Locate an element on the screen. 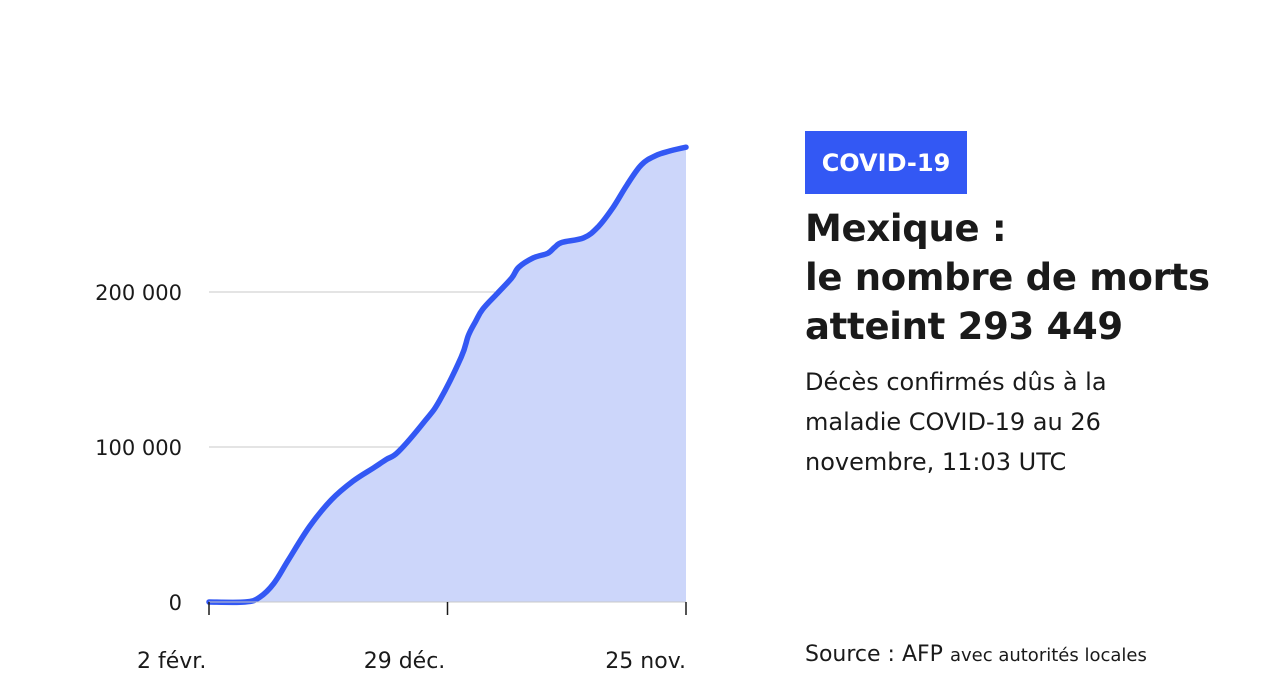 The height and width of the screenshot is (693, 1279). topic-badge: COVID-19 is located at coordinates (886, 162).